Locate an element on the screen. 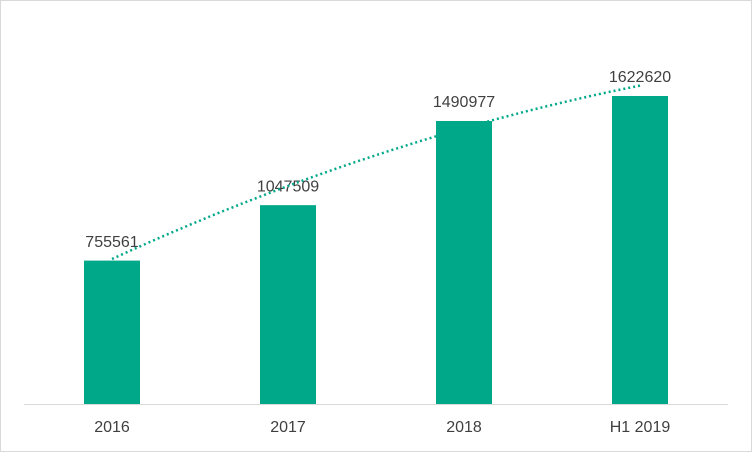  x-tick-label: 2017 is located at coordinates (288, 427).